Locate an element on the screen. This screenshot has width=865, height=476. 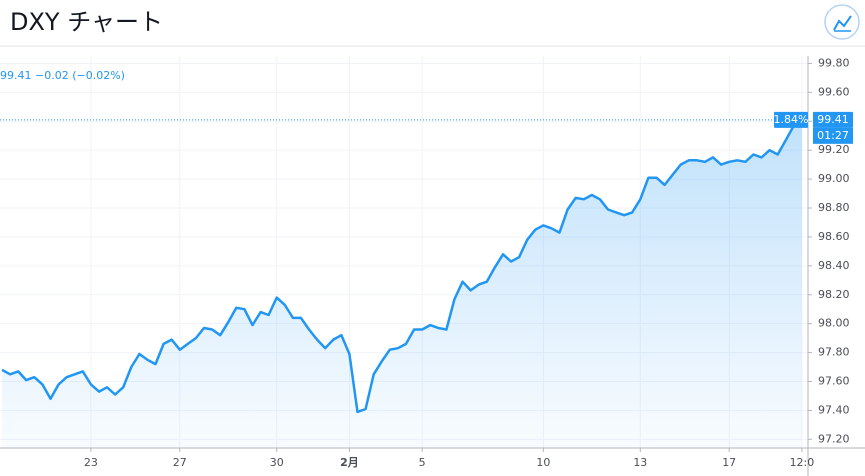
y-tick-label: 97.80 is located at coordinates (834, 352).